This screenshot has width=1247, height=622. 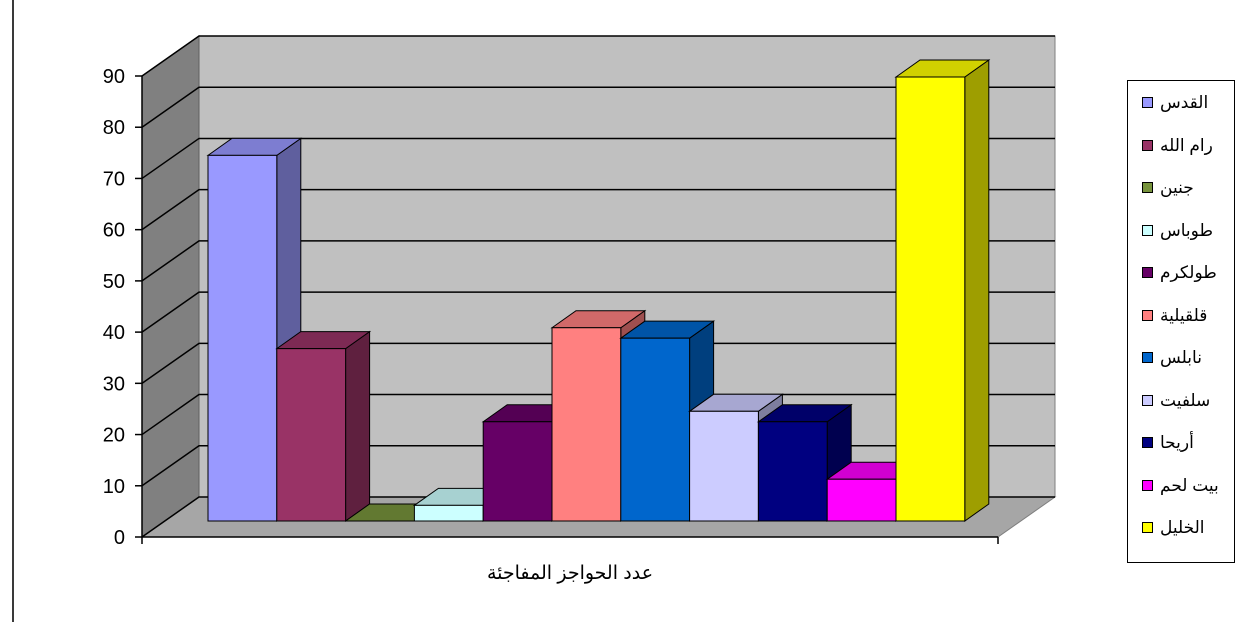 What do you see at coordinates (114, 231) in the screenshot?
I see `y-tick-label: 60` at bounding box center [114, 231].